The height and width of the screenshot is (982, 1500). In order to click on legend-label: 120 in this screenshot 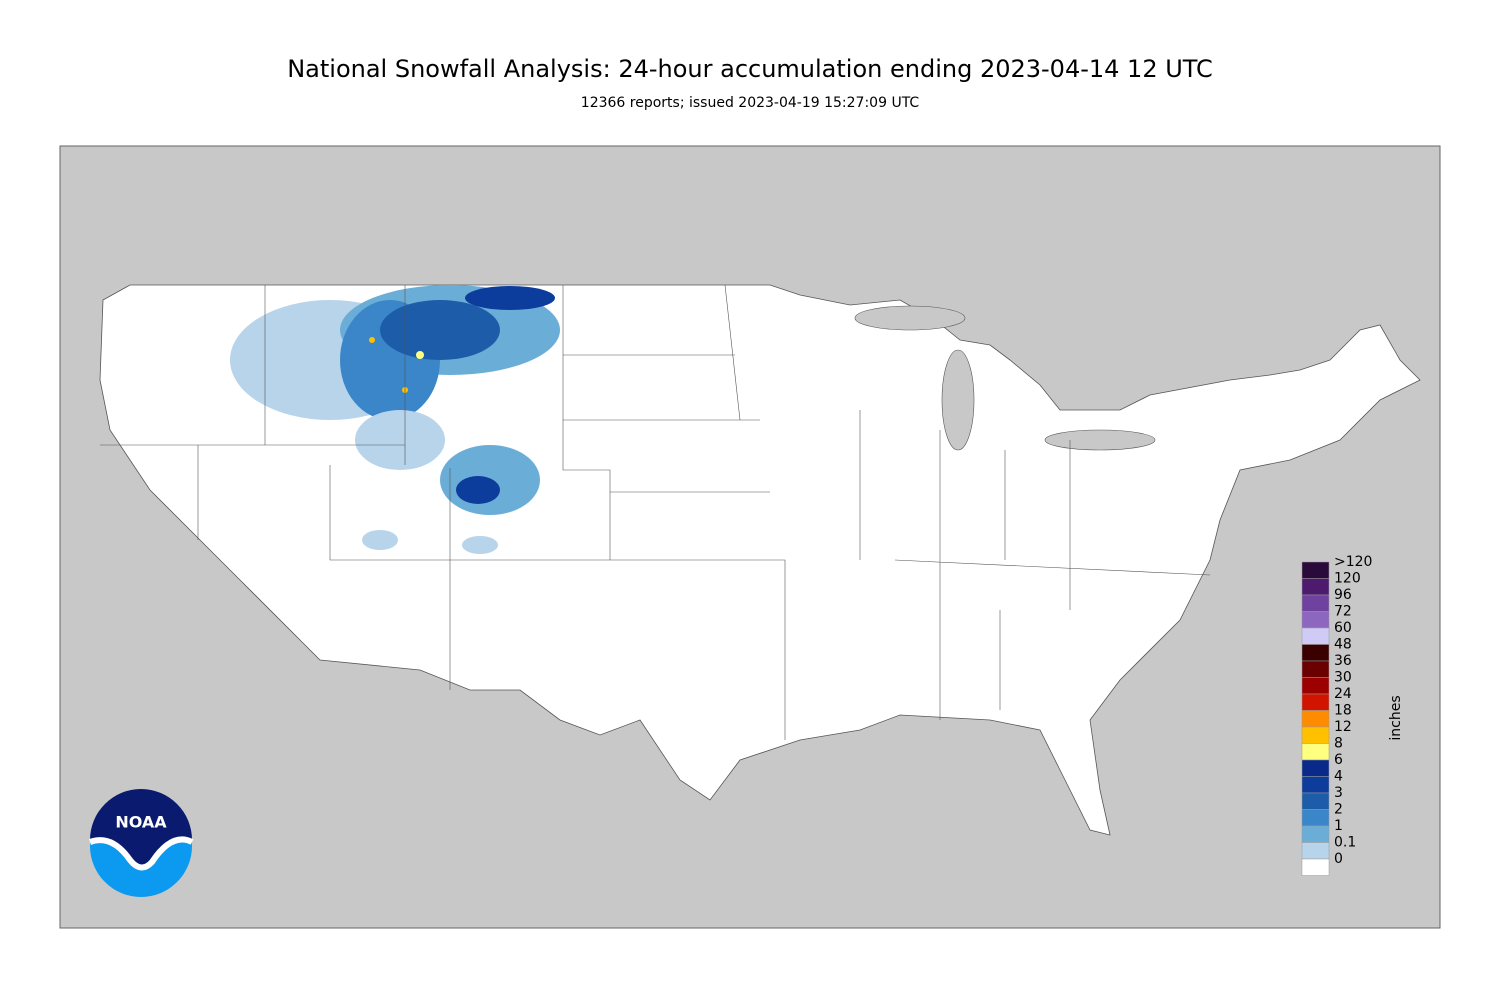, I will do `click(1347, 579)`.